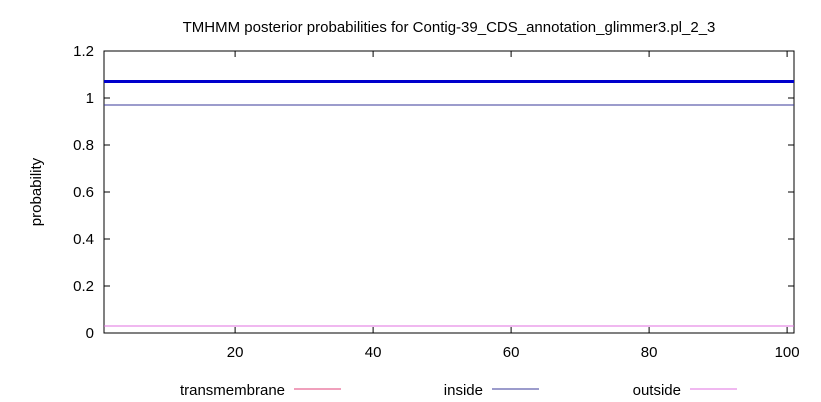 This screenshot has height=402, width=821. Describe the element at coordinates (649, 352) in the screenshot. I see `x-tick-label: 80` at that location.